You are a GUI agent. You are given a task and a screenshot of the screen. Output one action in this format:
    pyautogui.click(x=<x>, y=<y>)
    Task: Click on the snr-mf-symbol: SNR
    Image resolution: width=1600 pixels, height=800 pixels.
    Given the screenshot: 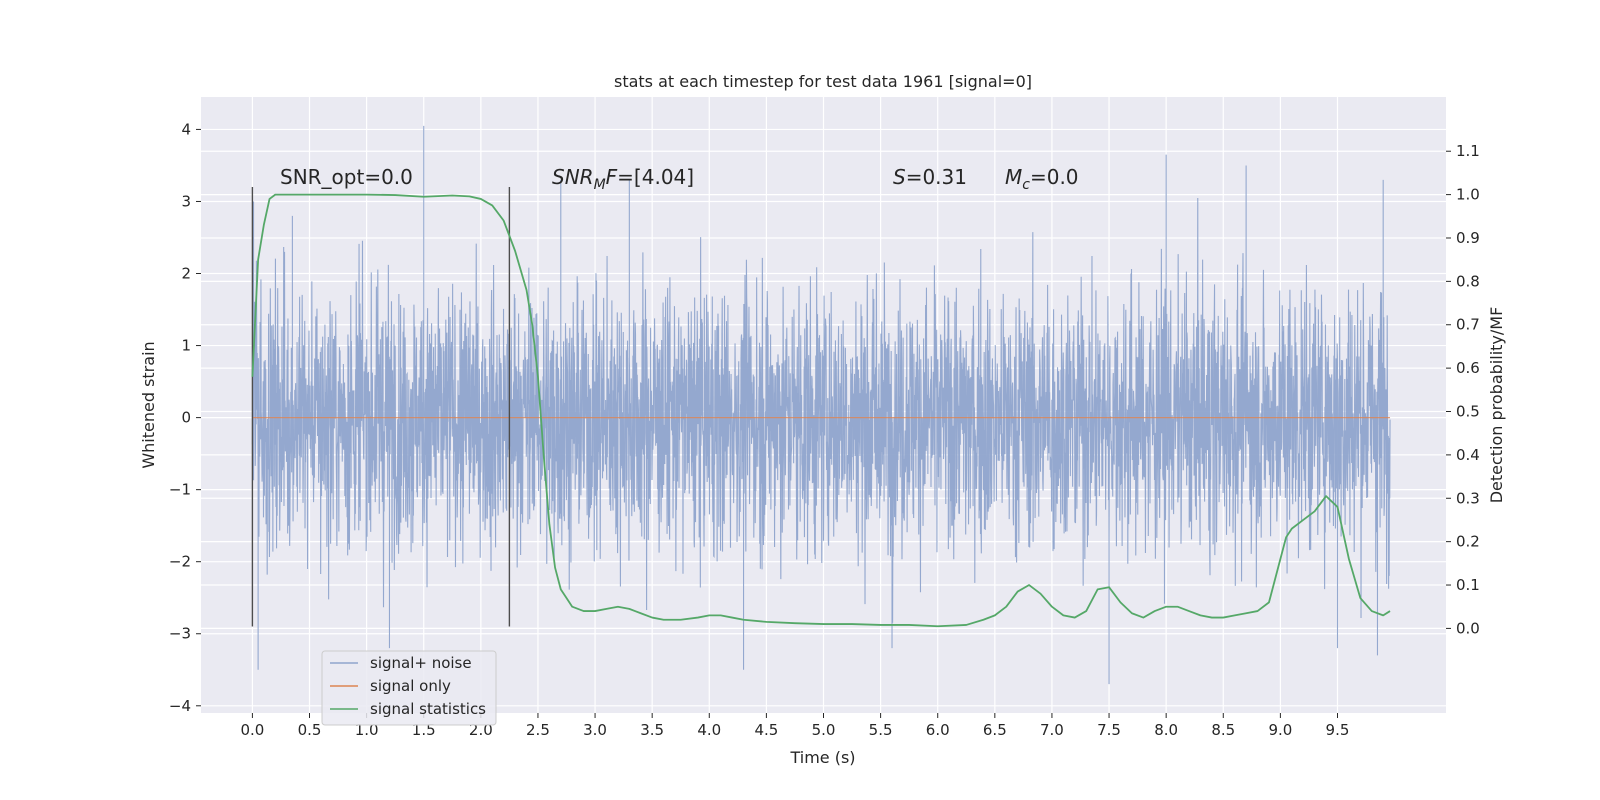 What is the action you would take?
    pyautogui.click(x=573, y=177)
    